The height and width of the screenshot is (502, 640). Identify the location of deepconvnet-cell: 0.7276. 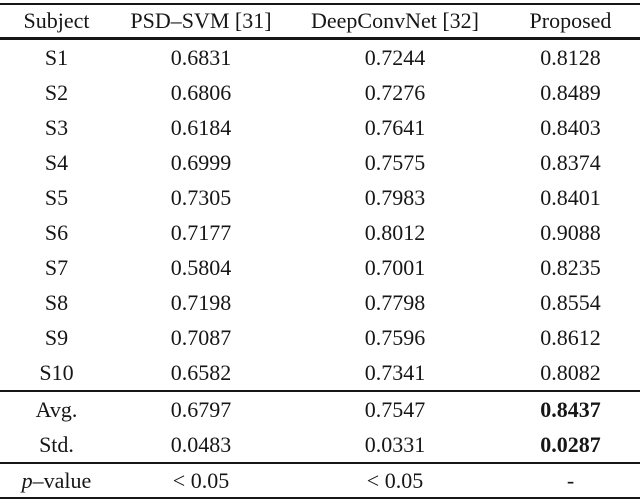
(395, 92).